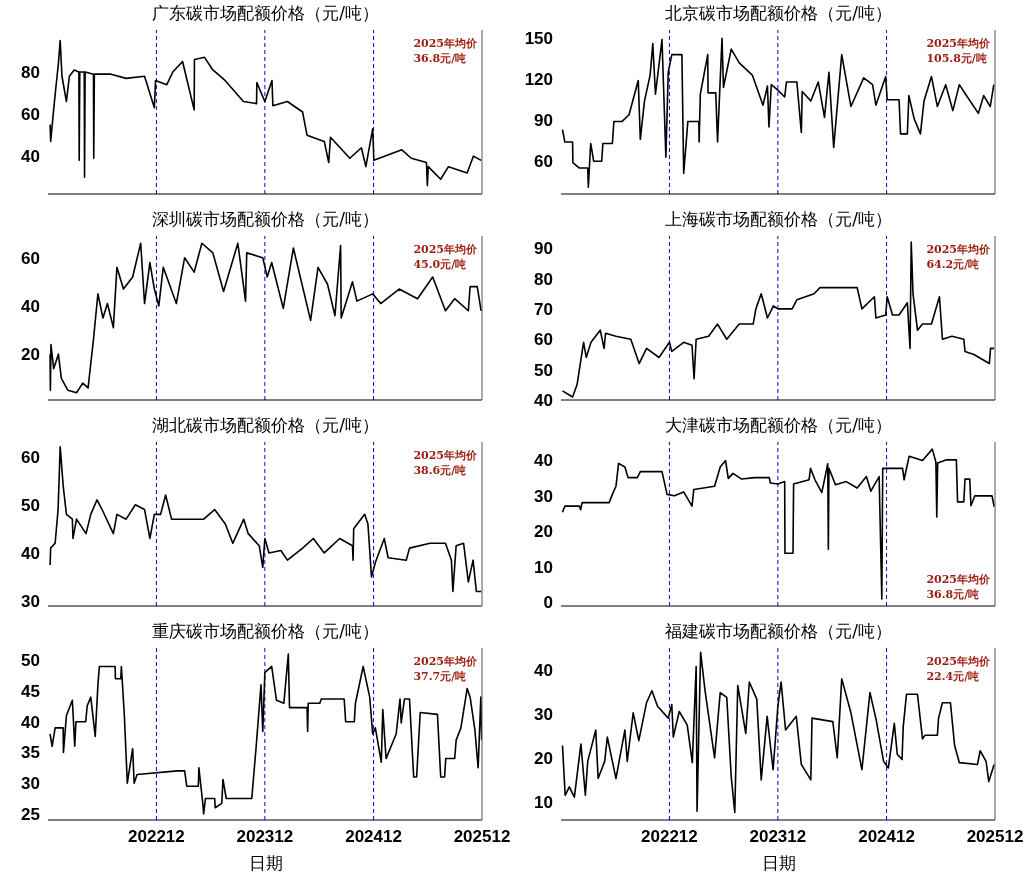 The width and height of the screenshot is (1034, 885). What do you see at coordinates (30, 814) in the screenshot?
I see `y-tick-label: 25` at bounding box center [30, 814].